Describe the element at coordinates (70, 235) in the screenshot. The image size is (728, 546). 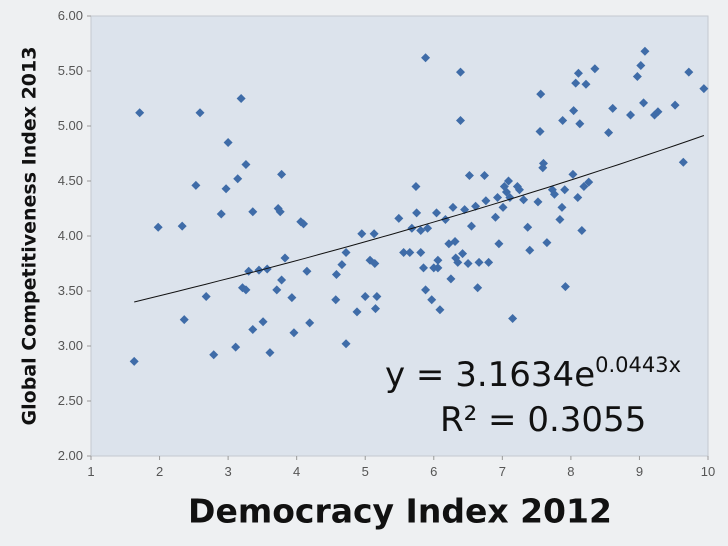
I see `y-tick-label: 4.00` at that location.